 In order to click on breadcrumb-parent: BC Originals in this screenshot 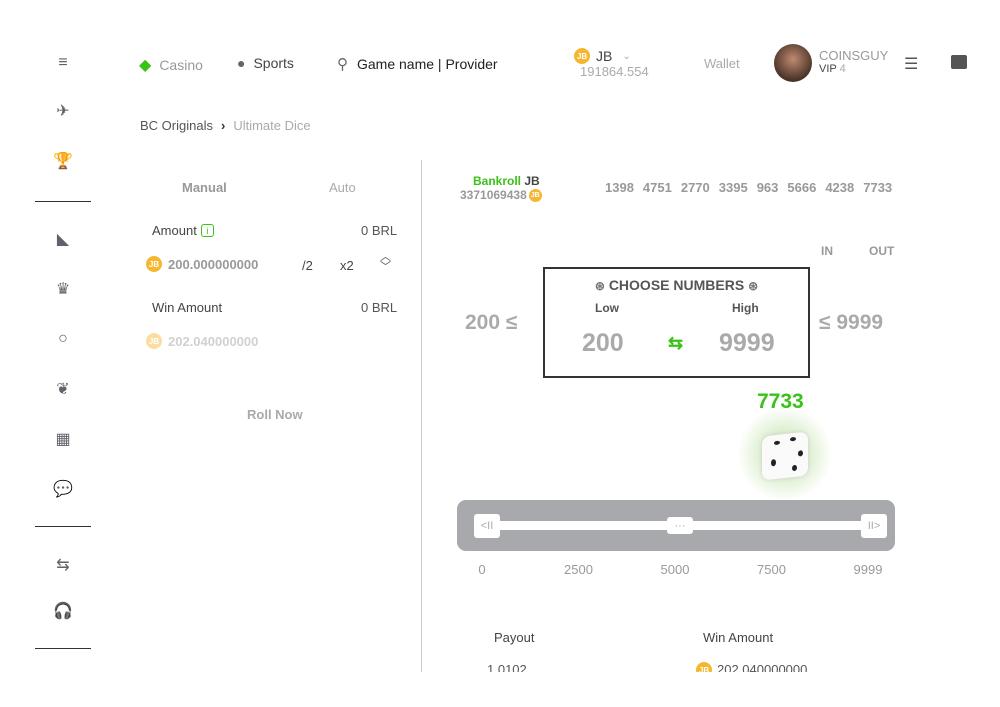, I will do `click(176, 125)`.